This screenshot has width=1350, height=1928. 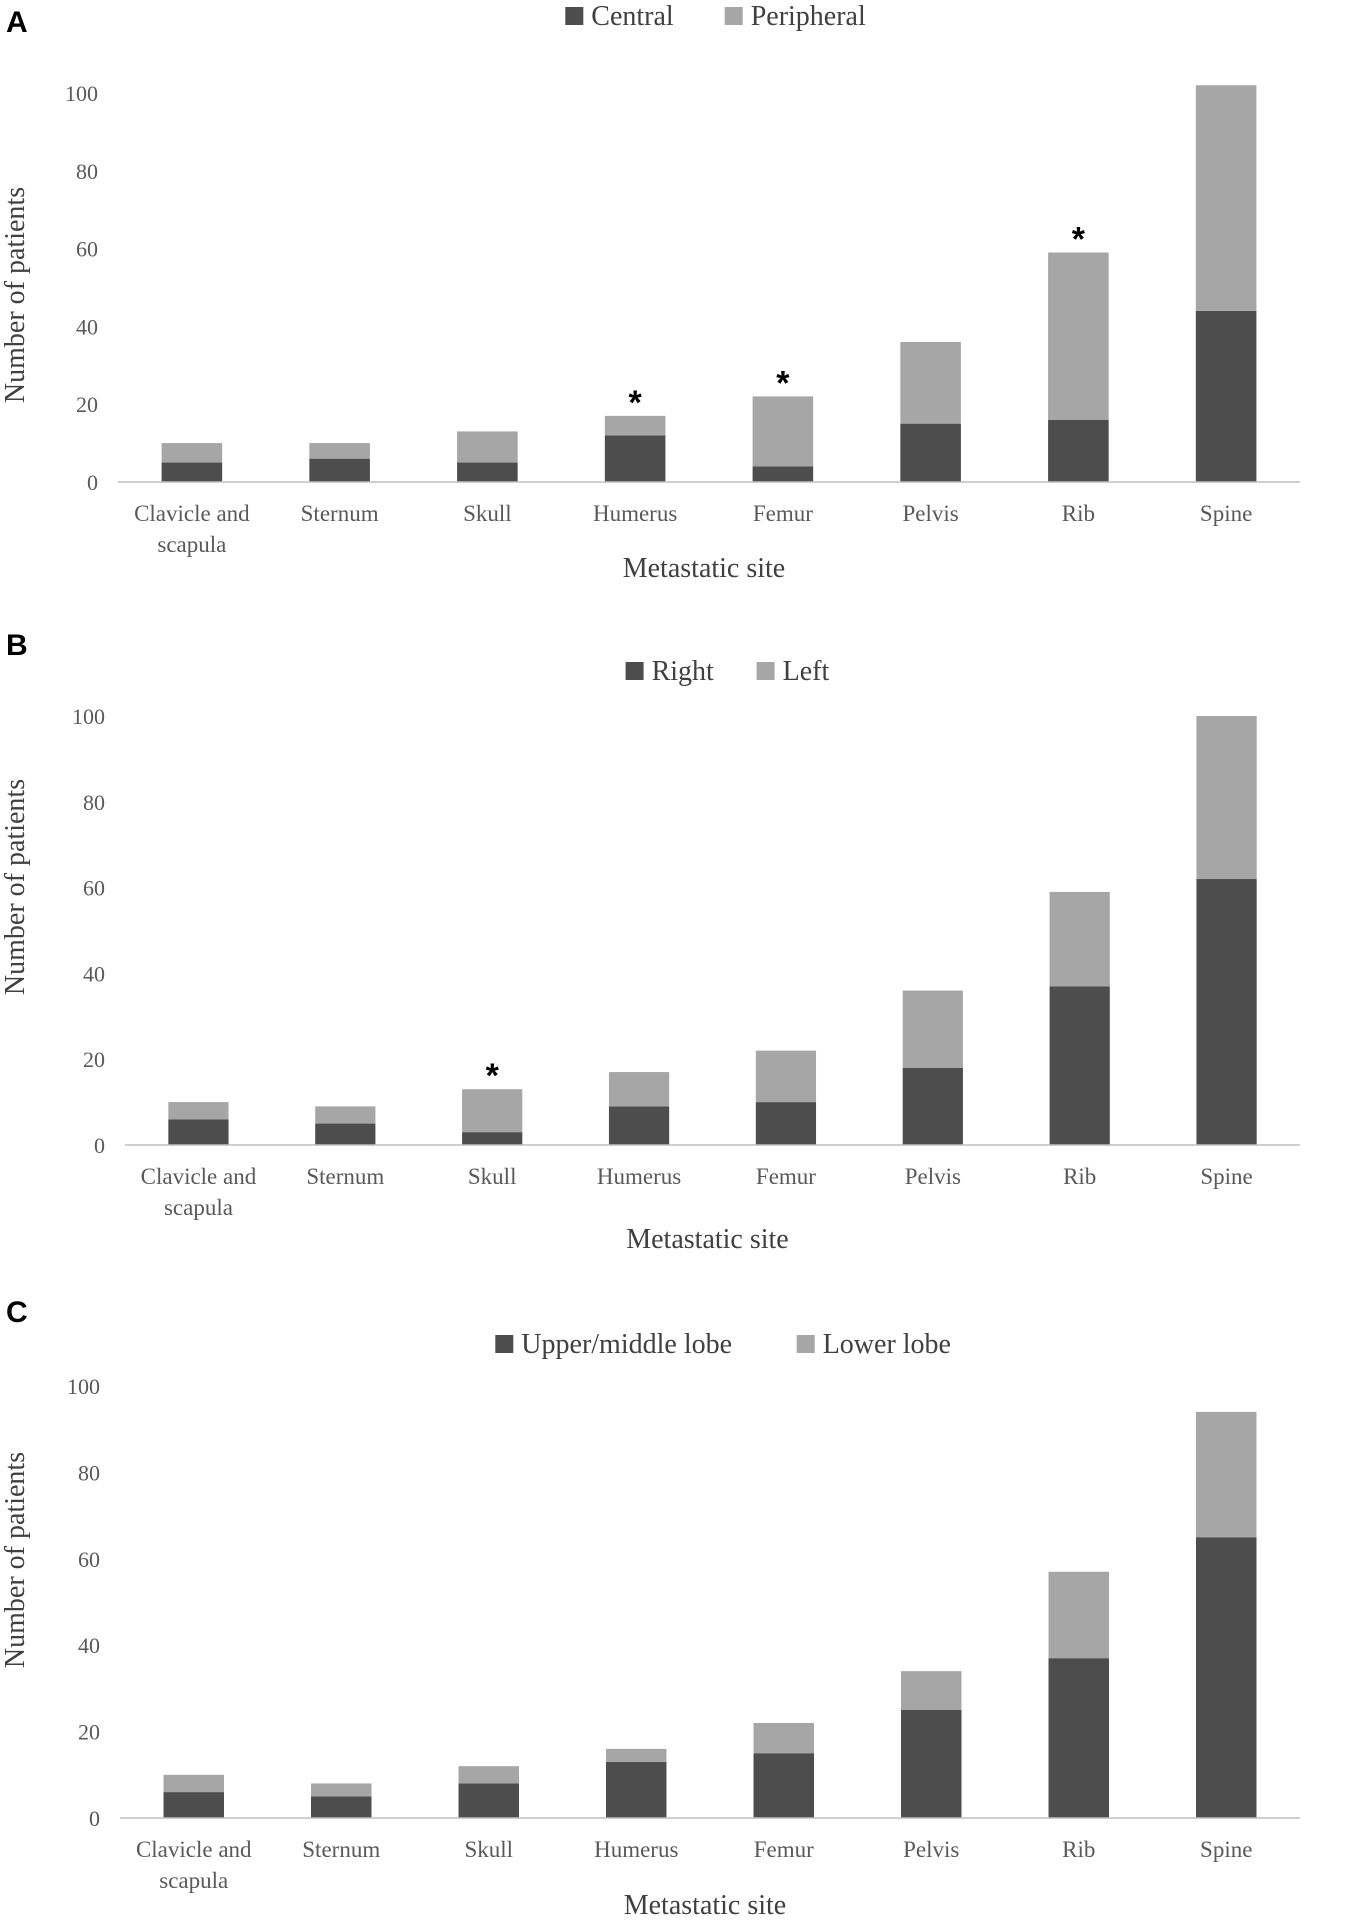 I want to click on x-tick-label: Femur, so click(x=786, y=1176).